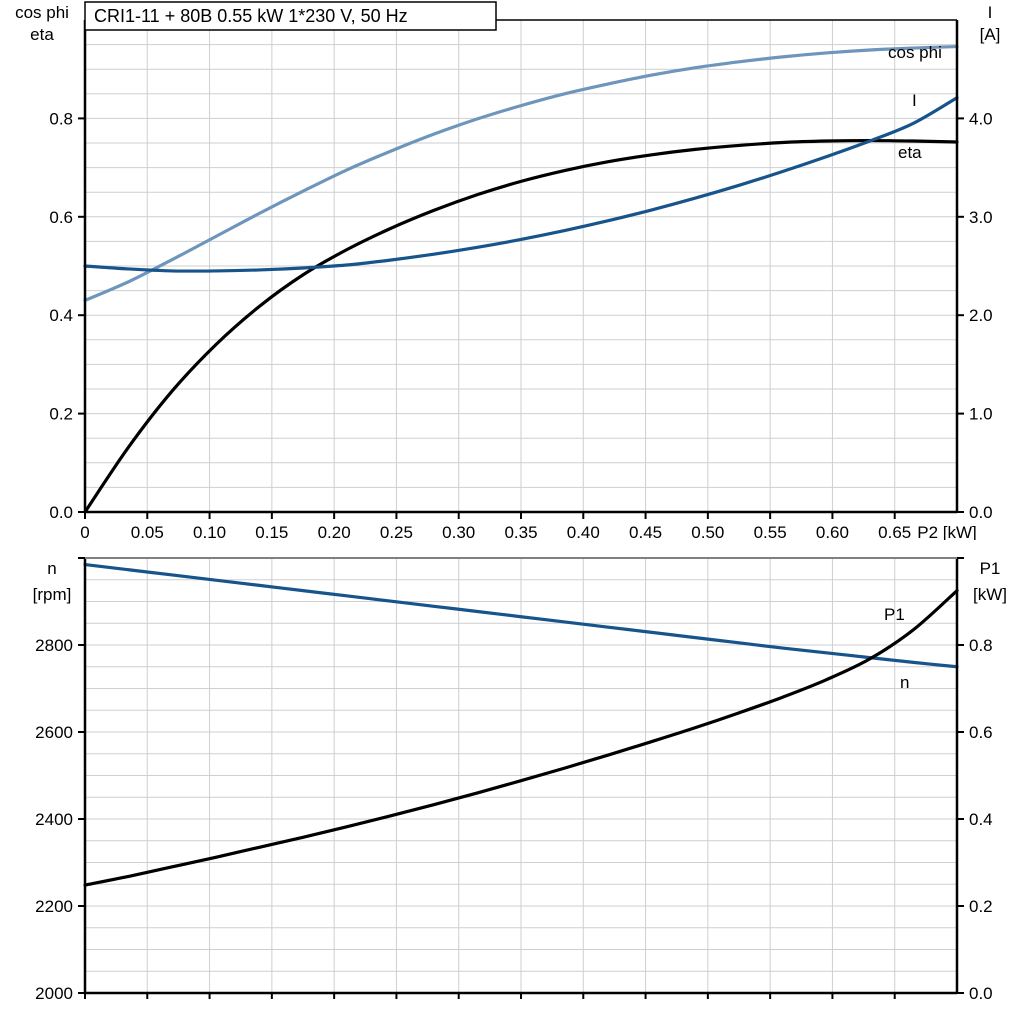 The height and width of the screenshot is (1024, 1024). Describe the element at coordinates (904, 682) in the screenshot. I see `curve-label-n: n` at that location.